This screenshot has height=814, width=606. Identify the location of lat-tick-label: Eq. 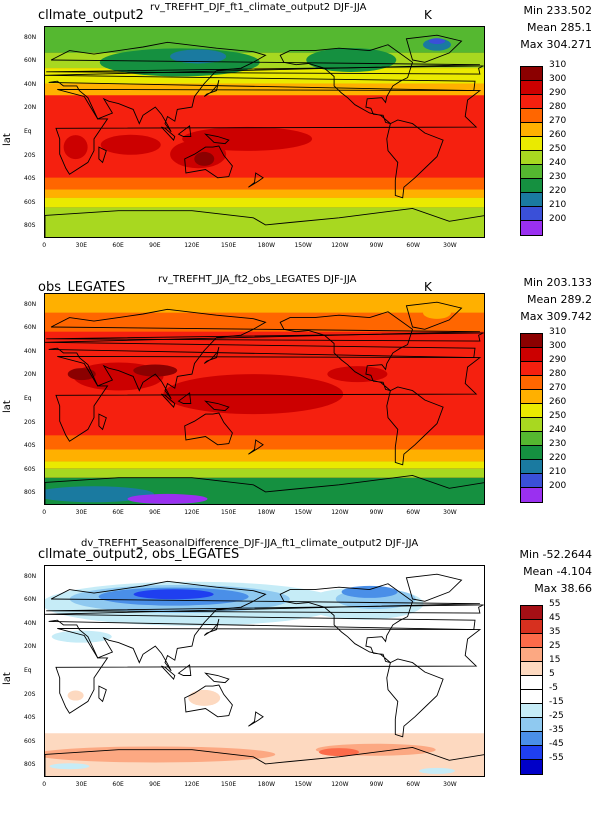
(28, 670).